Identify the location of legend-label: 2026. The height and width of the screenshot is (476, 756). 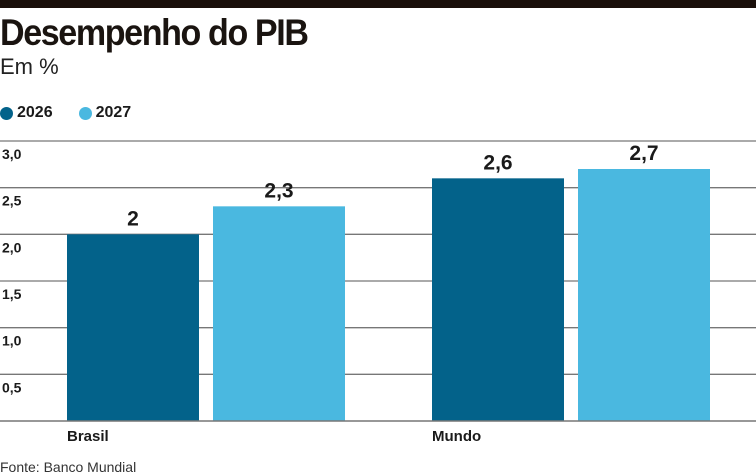
(35, 112).